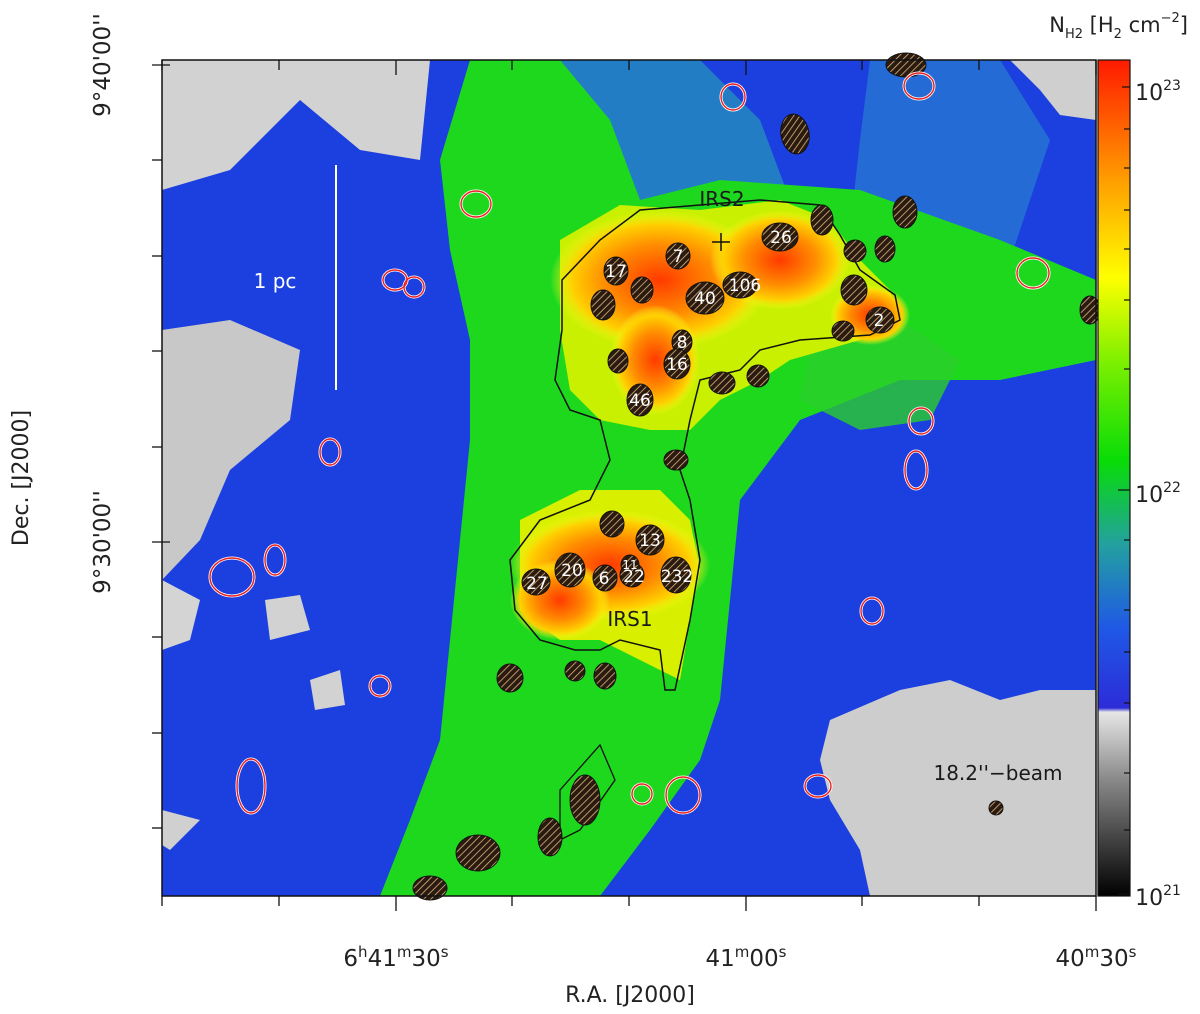 This screenshot has width=1200, height=1014. What do you see at coordinates (629, 619) in the screenshot?
I see `irs1-label: IRS1` at bounding box center [629, 619].